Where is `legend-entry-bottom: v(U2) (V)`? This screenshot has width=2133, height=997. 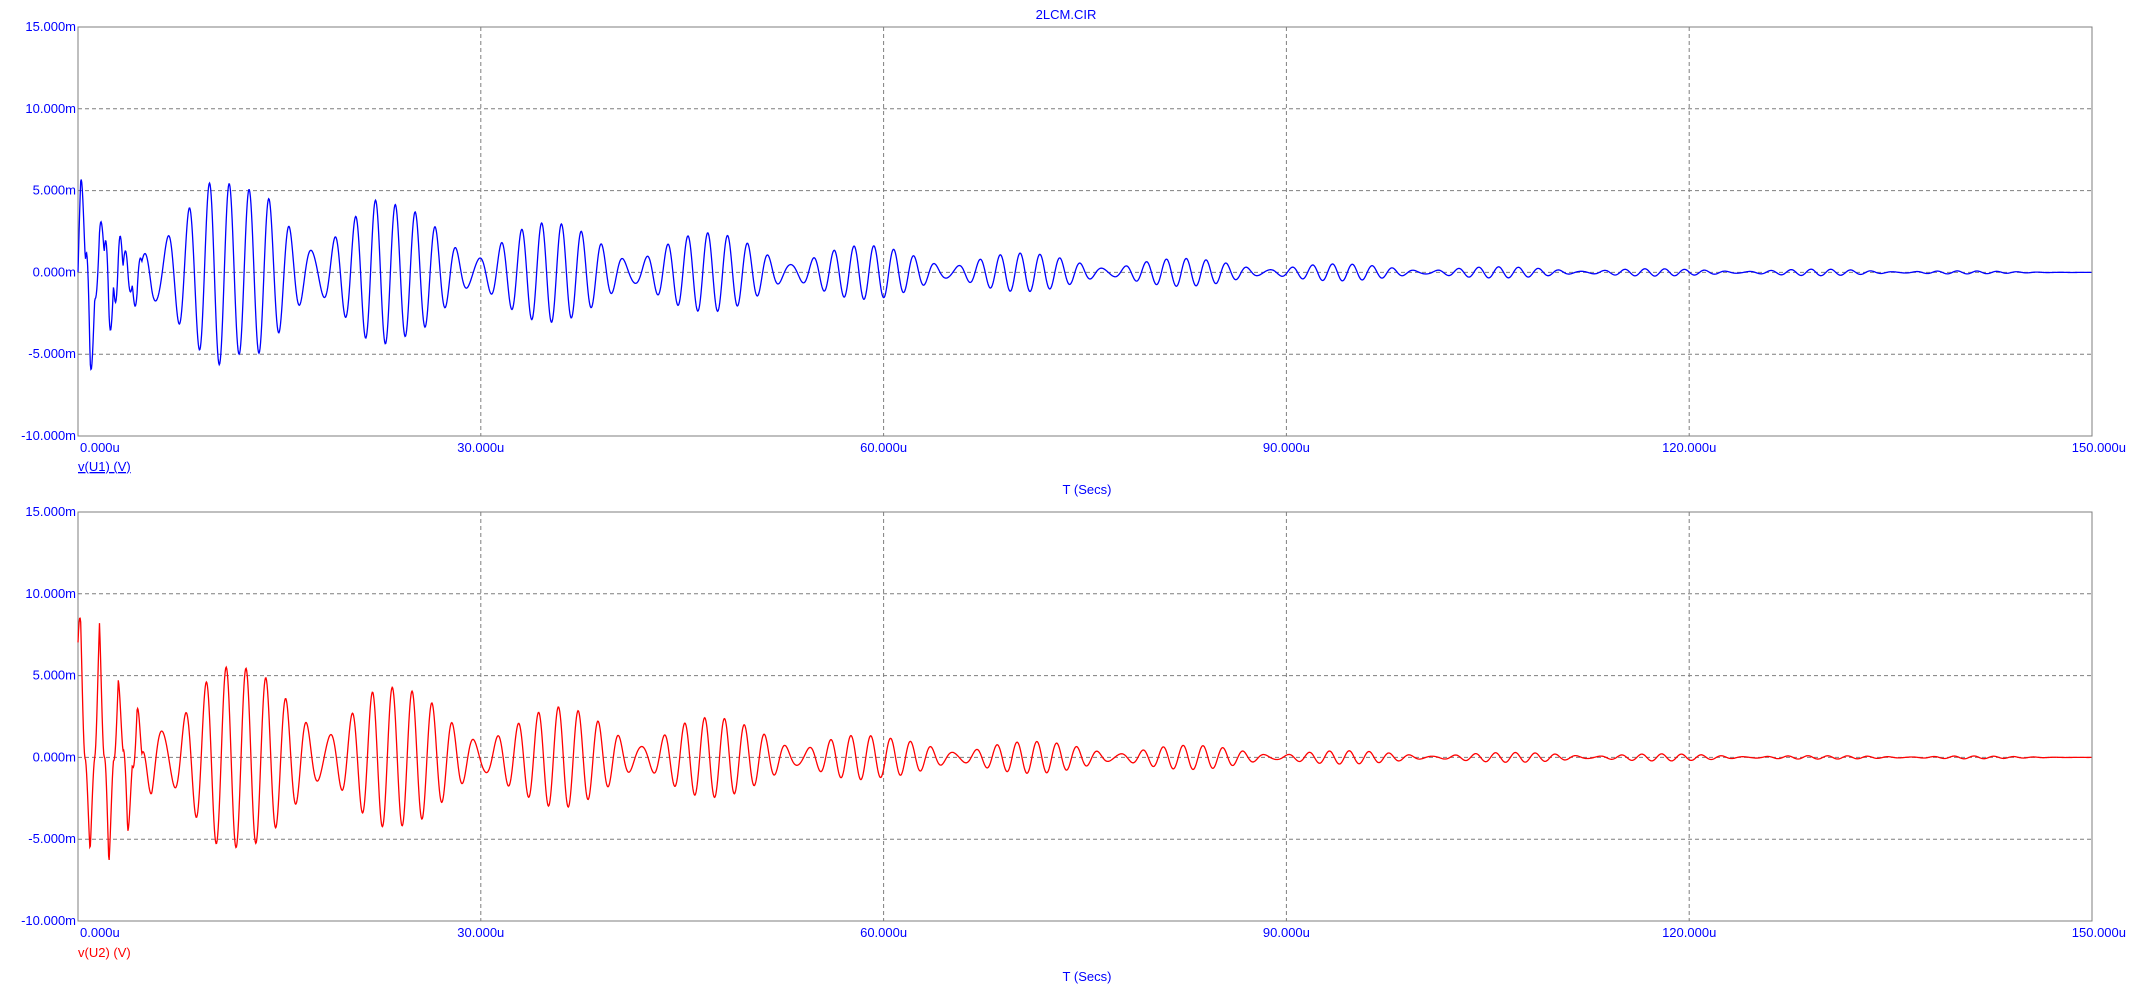 legend-entry-bottom: v(U2) (V) is located at coordinates (104, 952).